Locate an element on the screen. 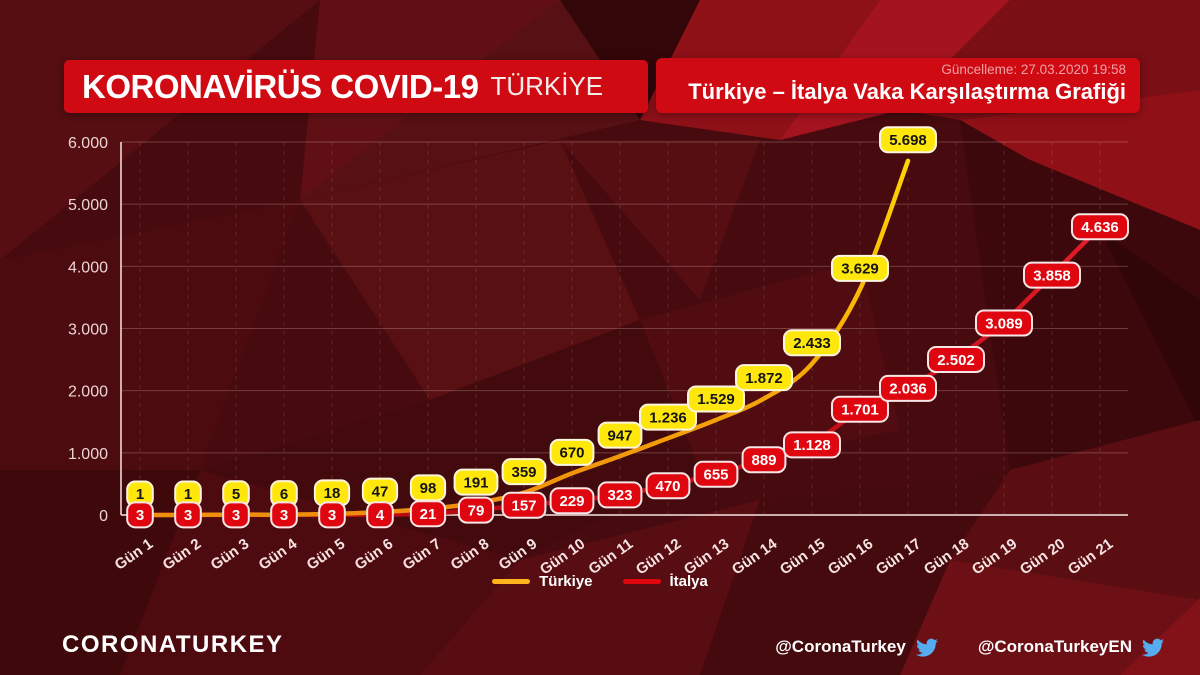 This screenshot has height=675, width=1200. italya-line-swatch is located at coordinates (641, 581).